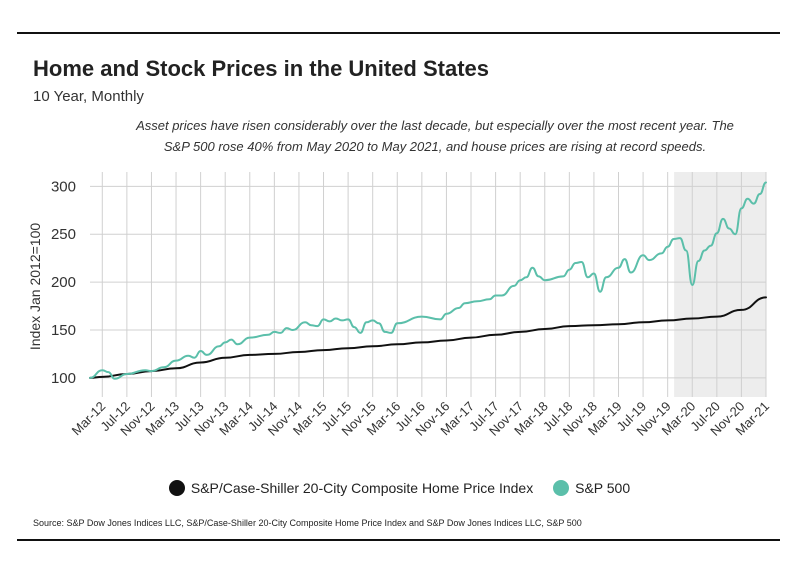 The image size is (799, 575). What do you see at coordinates (398, 33) in the screenshot?
I see `top-rule` at bounding box center [398, 33].